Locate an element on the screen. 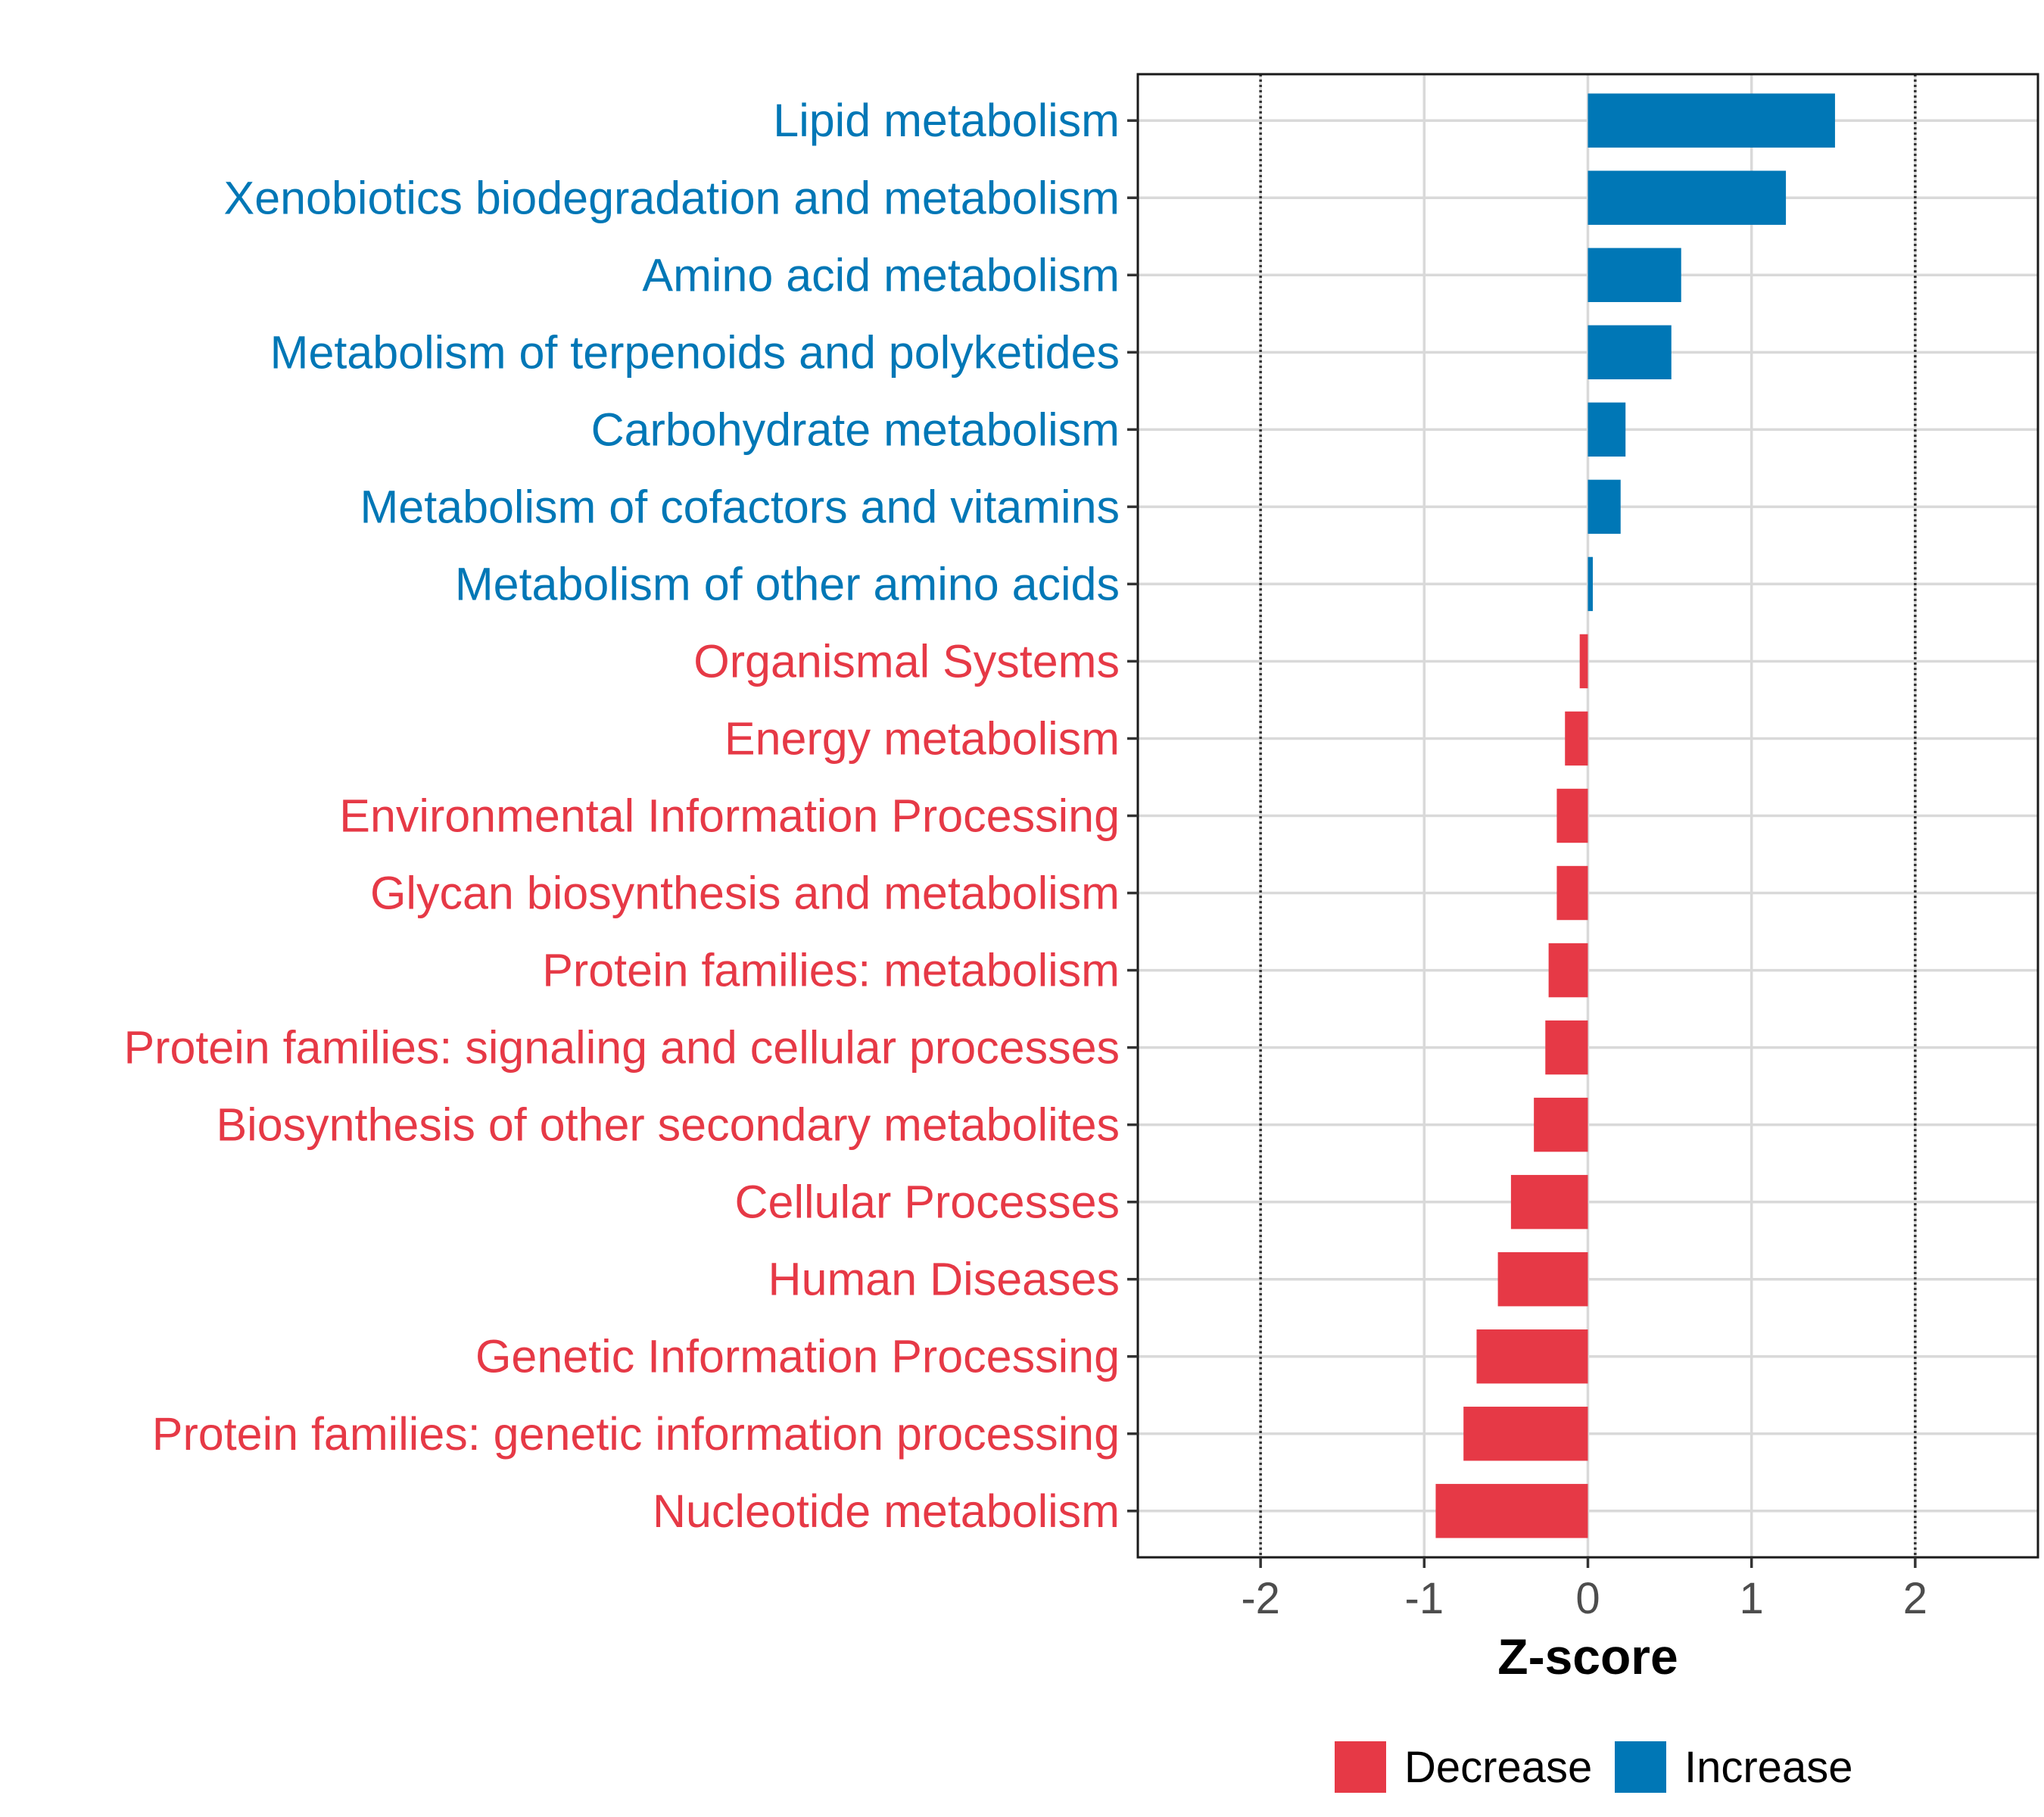 This screenshot has height=1817, width=2044. x-tick-label: 2 is located at coordinates (1915, 1599).